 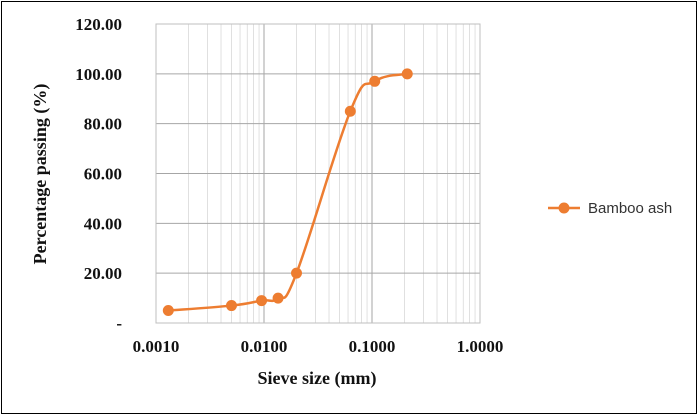 What do you see at coordinates (630, 208) in the screenshot?
I see `legend-label: Bamboo ash` at bounding box center [630, 208].